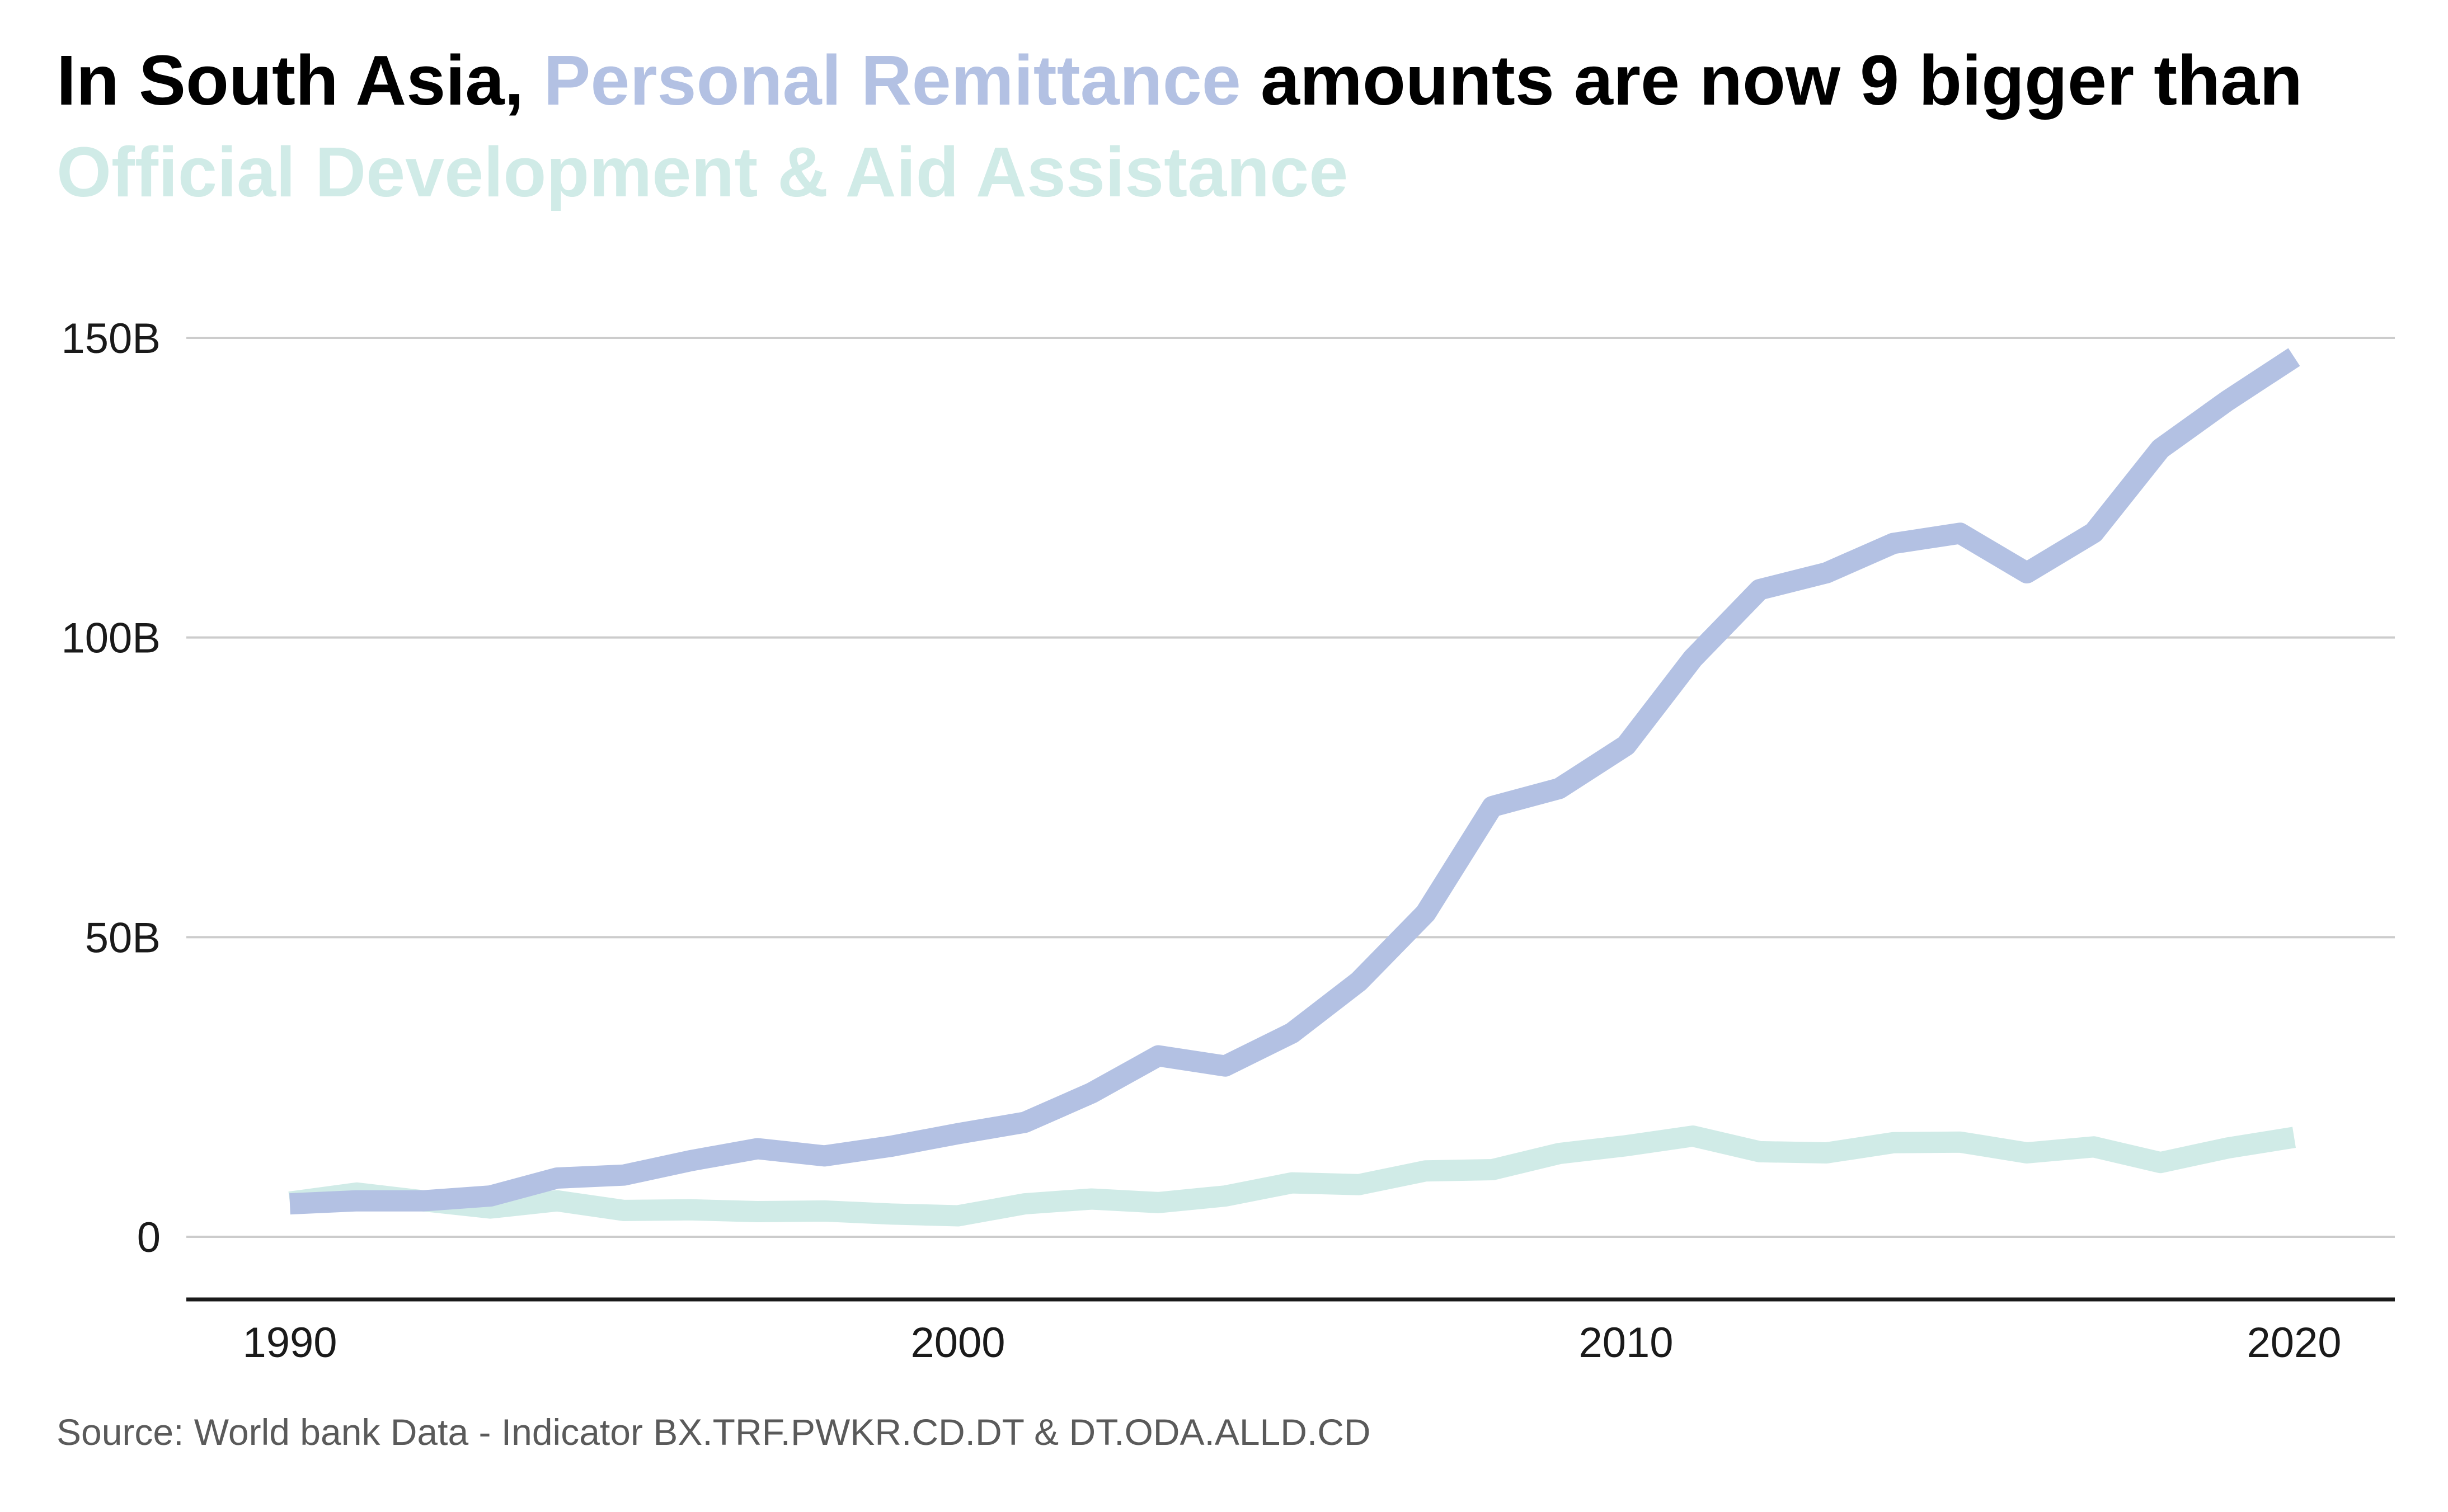 The width and height of the screenshot is (2448, 1512). What do you see at coordinates (892, 80) in the screenshot?
I see `title-highlight-remittance: Personal Remittance` at bounding box center [892, 80].